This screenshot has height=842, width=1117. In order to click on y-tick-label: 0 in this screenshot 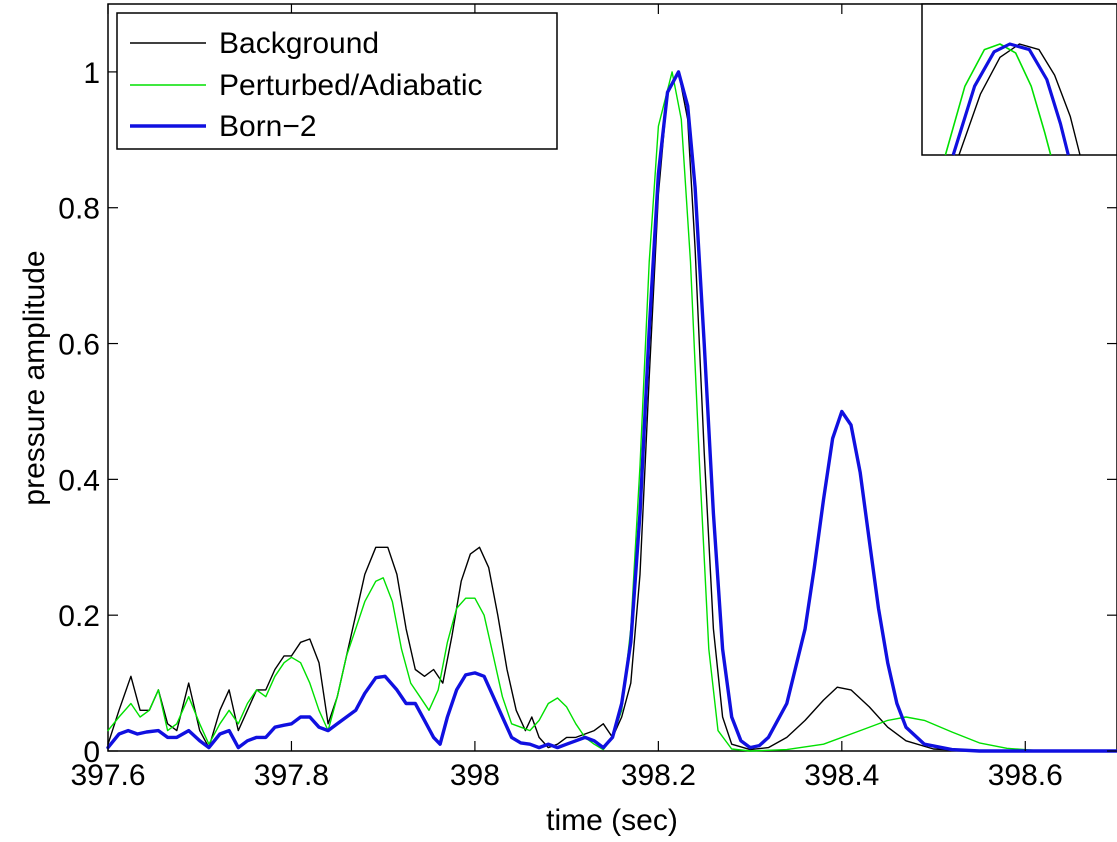, I will do `click(91, 752)`.